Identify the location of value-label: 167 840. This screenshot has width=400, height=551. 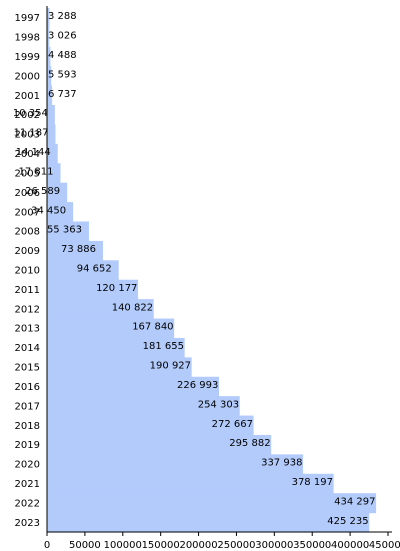
(152, 327).